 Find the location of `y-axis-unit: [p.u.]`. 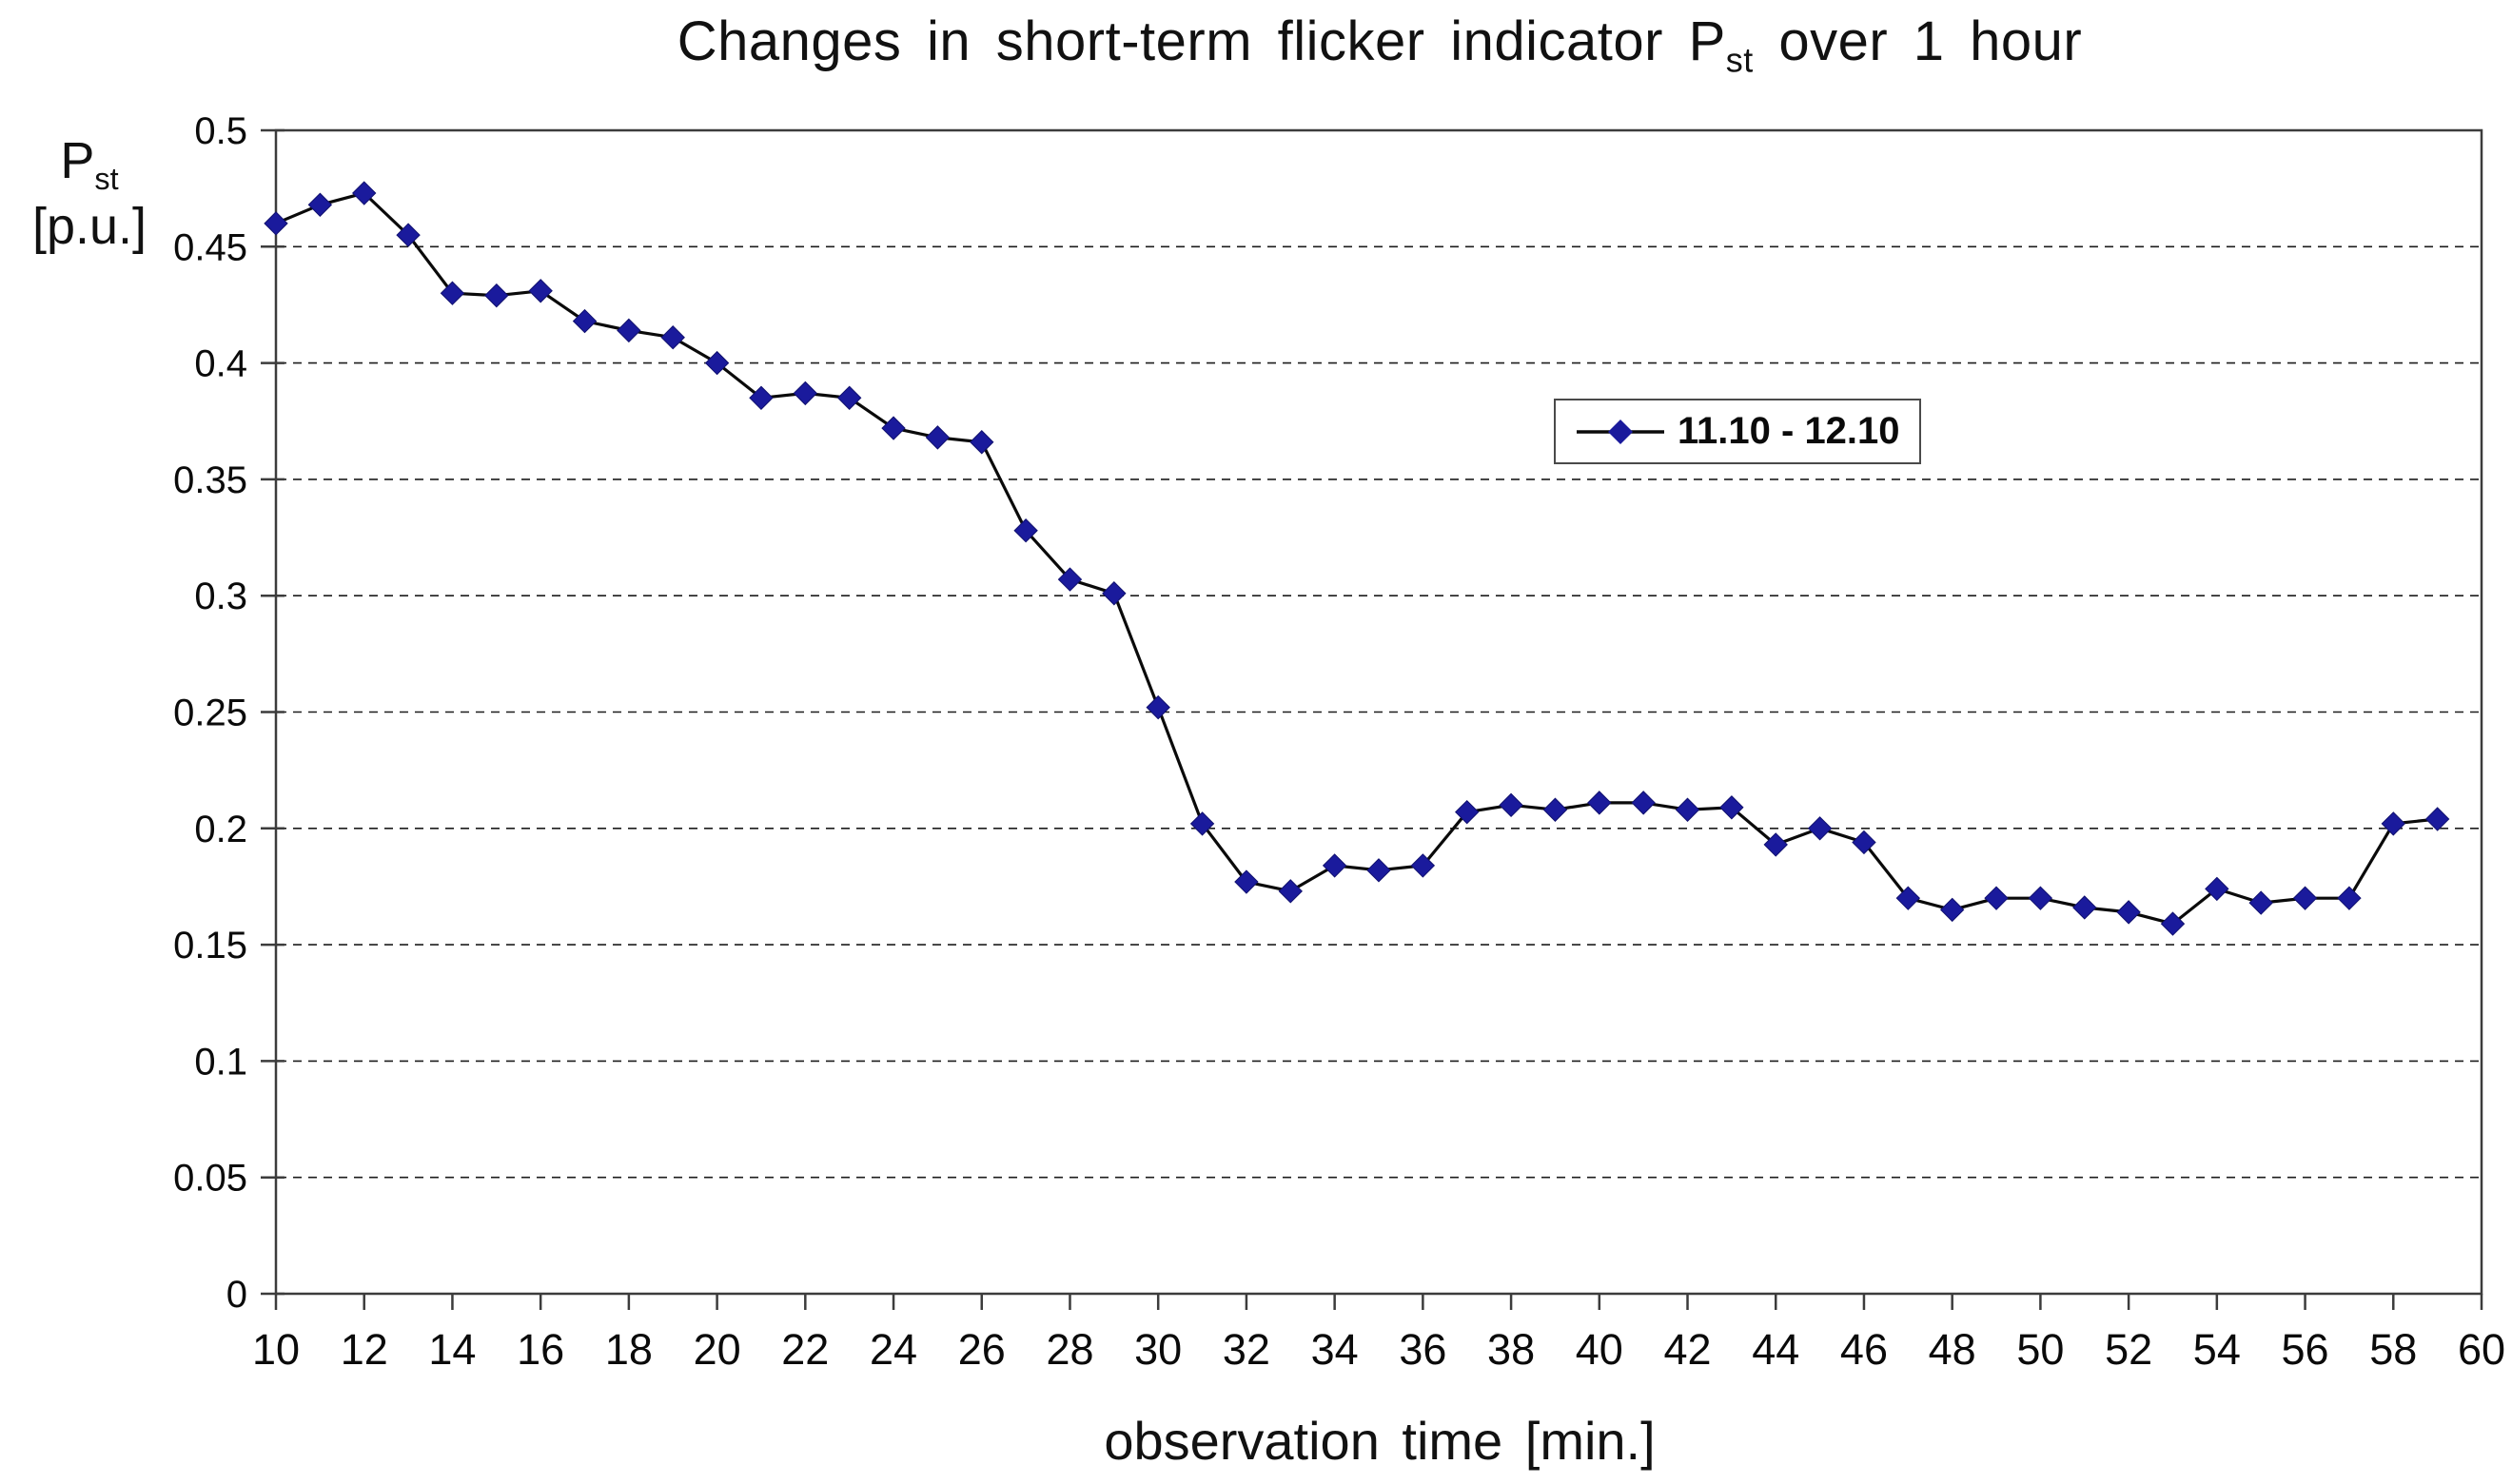

y-axis-unit: [p.u.] is located at coordinates (89, 227).